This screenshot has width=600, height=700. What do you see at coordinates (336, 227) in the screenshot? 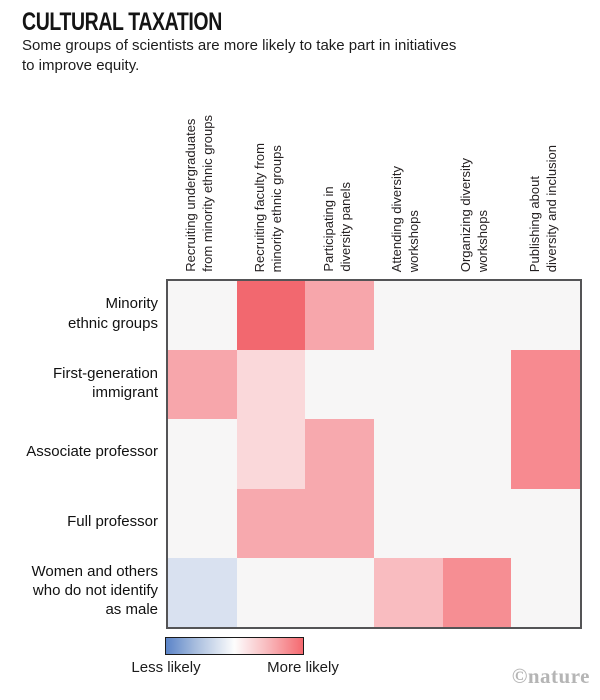
I see `column-header-label: Participating in diversity panels` at bounding box center [336, 227].